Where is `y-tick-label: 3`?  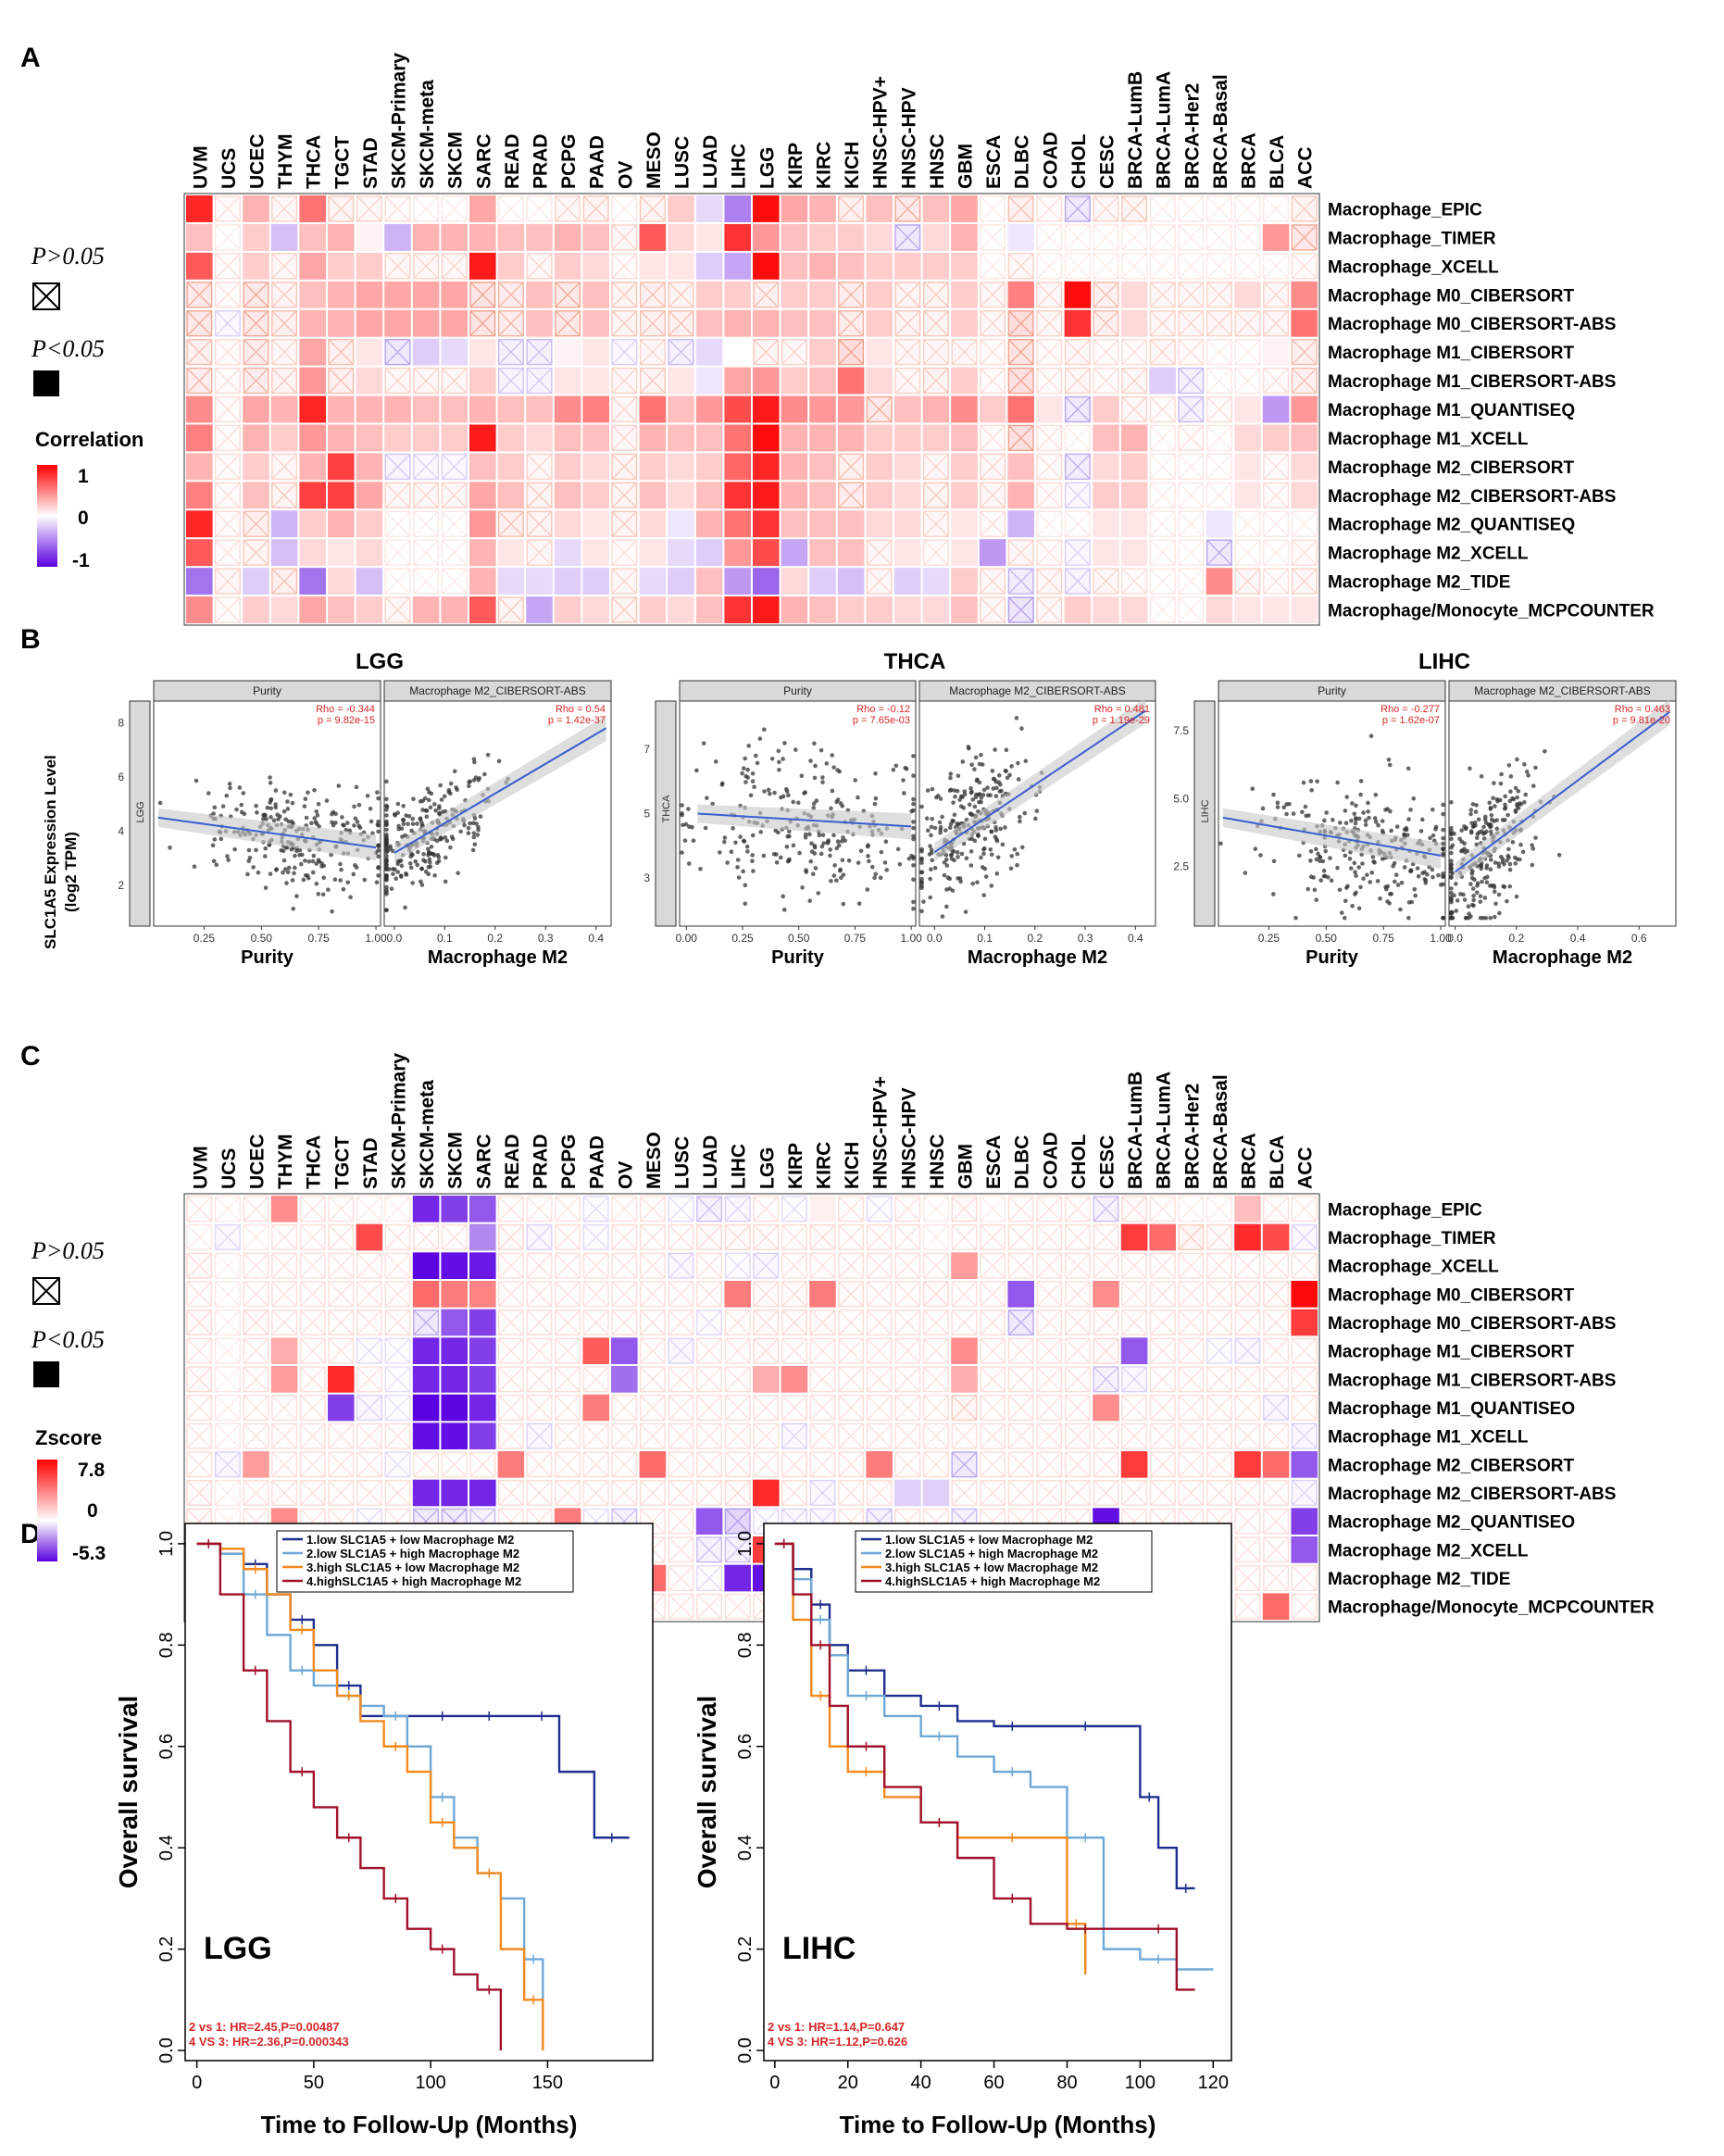
y-tick-label: 3 is located at coordinates (646, 877).